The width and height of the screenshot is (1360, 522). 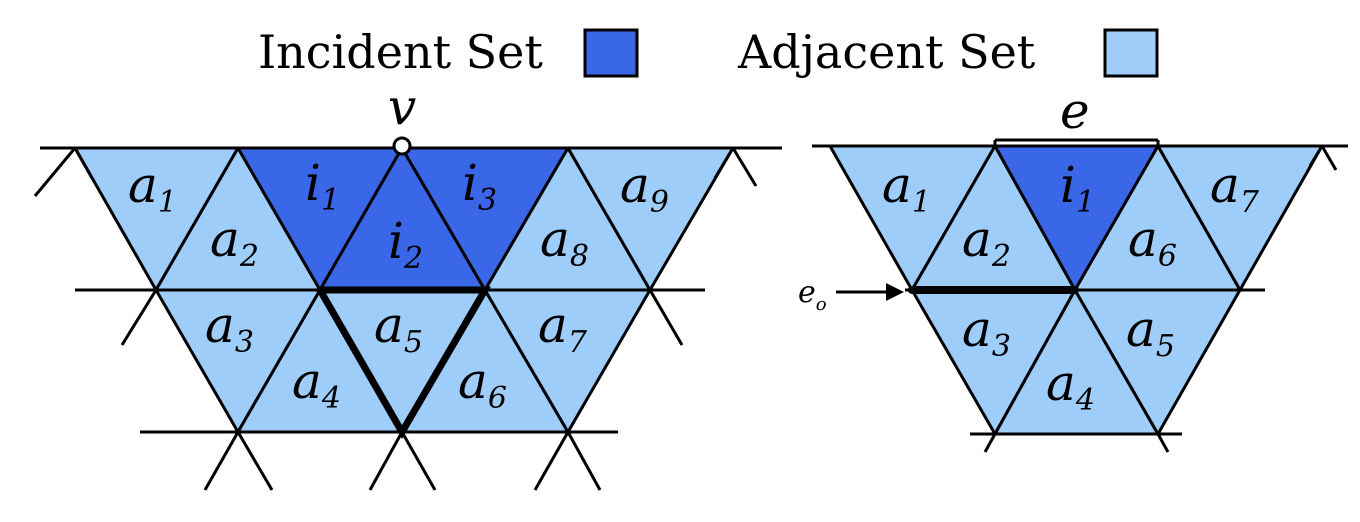 I want to click on left-vertex-v, so click(x=402, y=146).